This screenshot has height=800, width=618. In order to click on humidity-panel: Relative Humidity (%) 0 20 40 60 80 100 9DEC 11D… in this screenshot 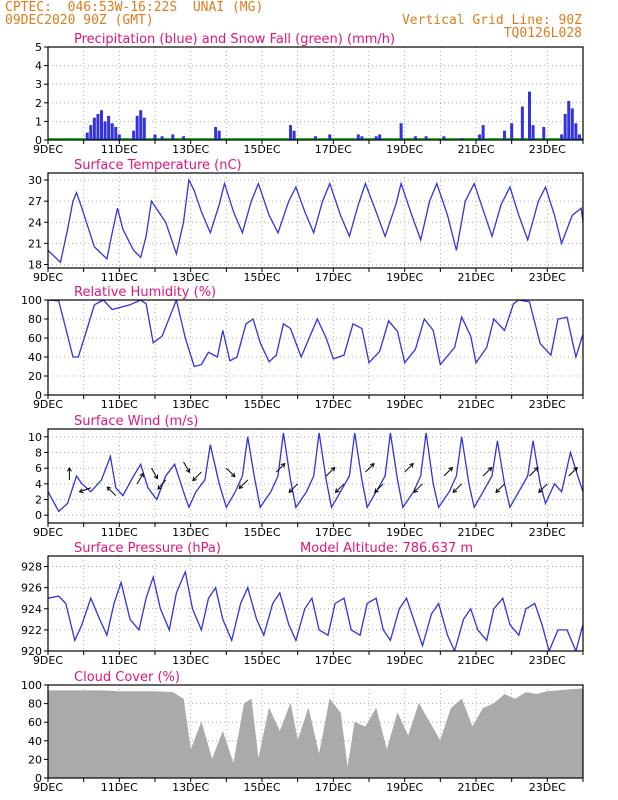, I will do `click(302, 348)`.